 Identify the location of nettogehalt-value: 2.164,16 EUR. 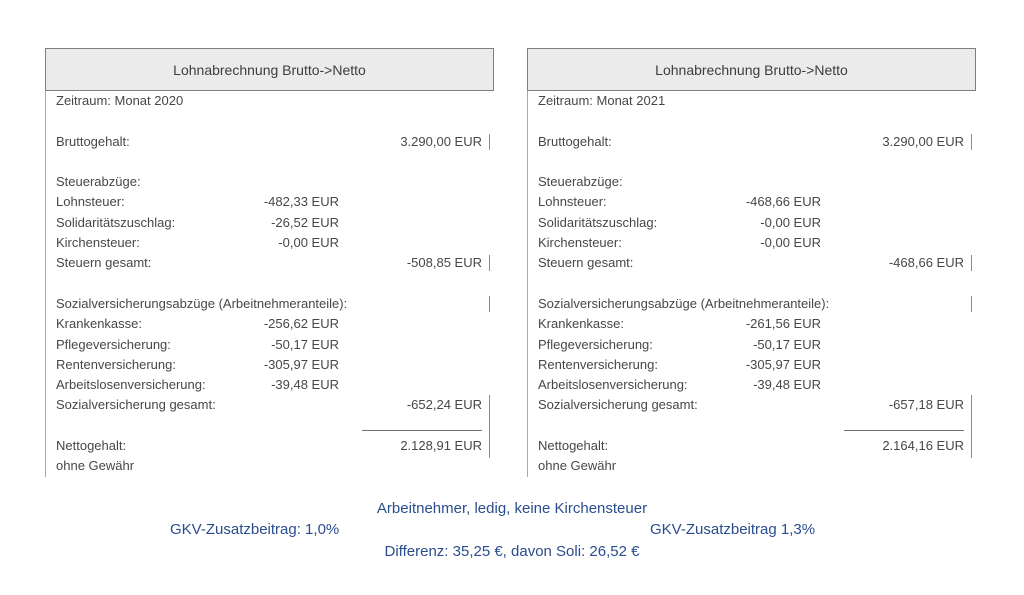
(923, 446).